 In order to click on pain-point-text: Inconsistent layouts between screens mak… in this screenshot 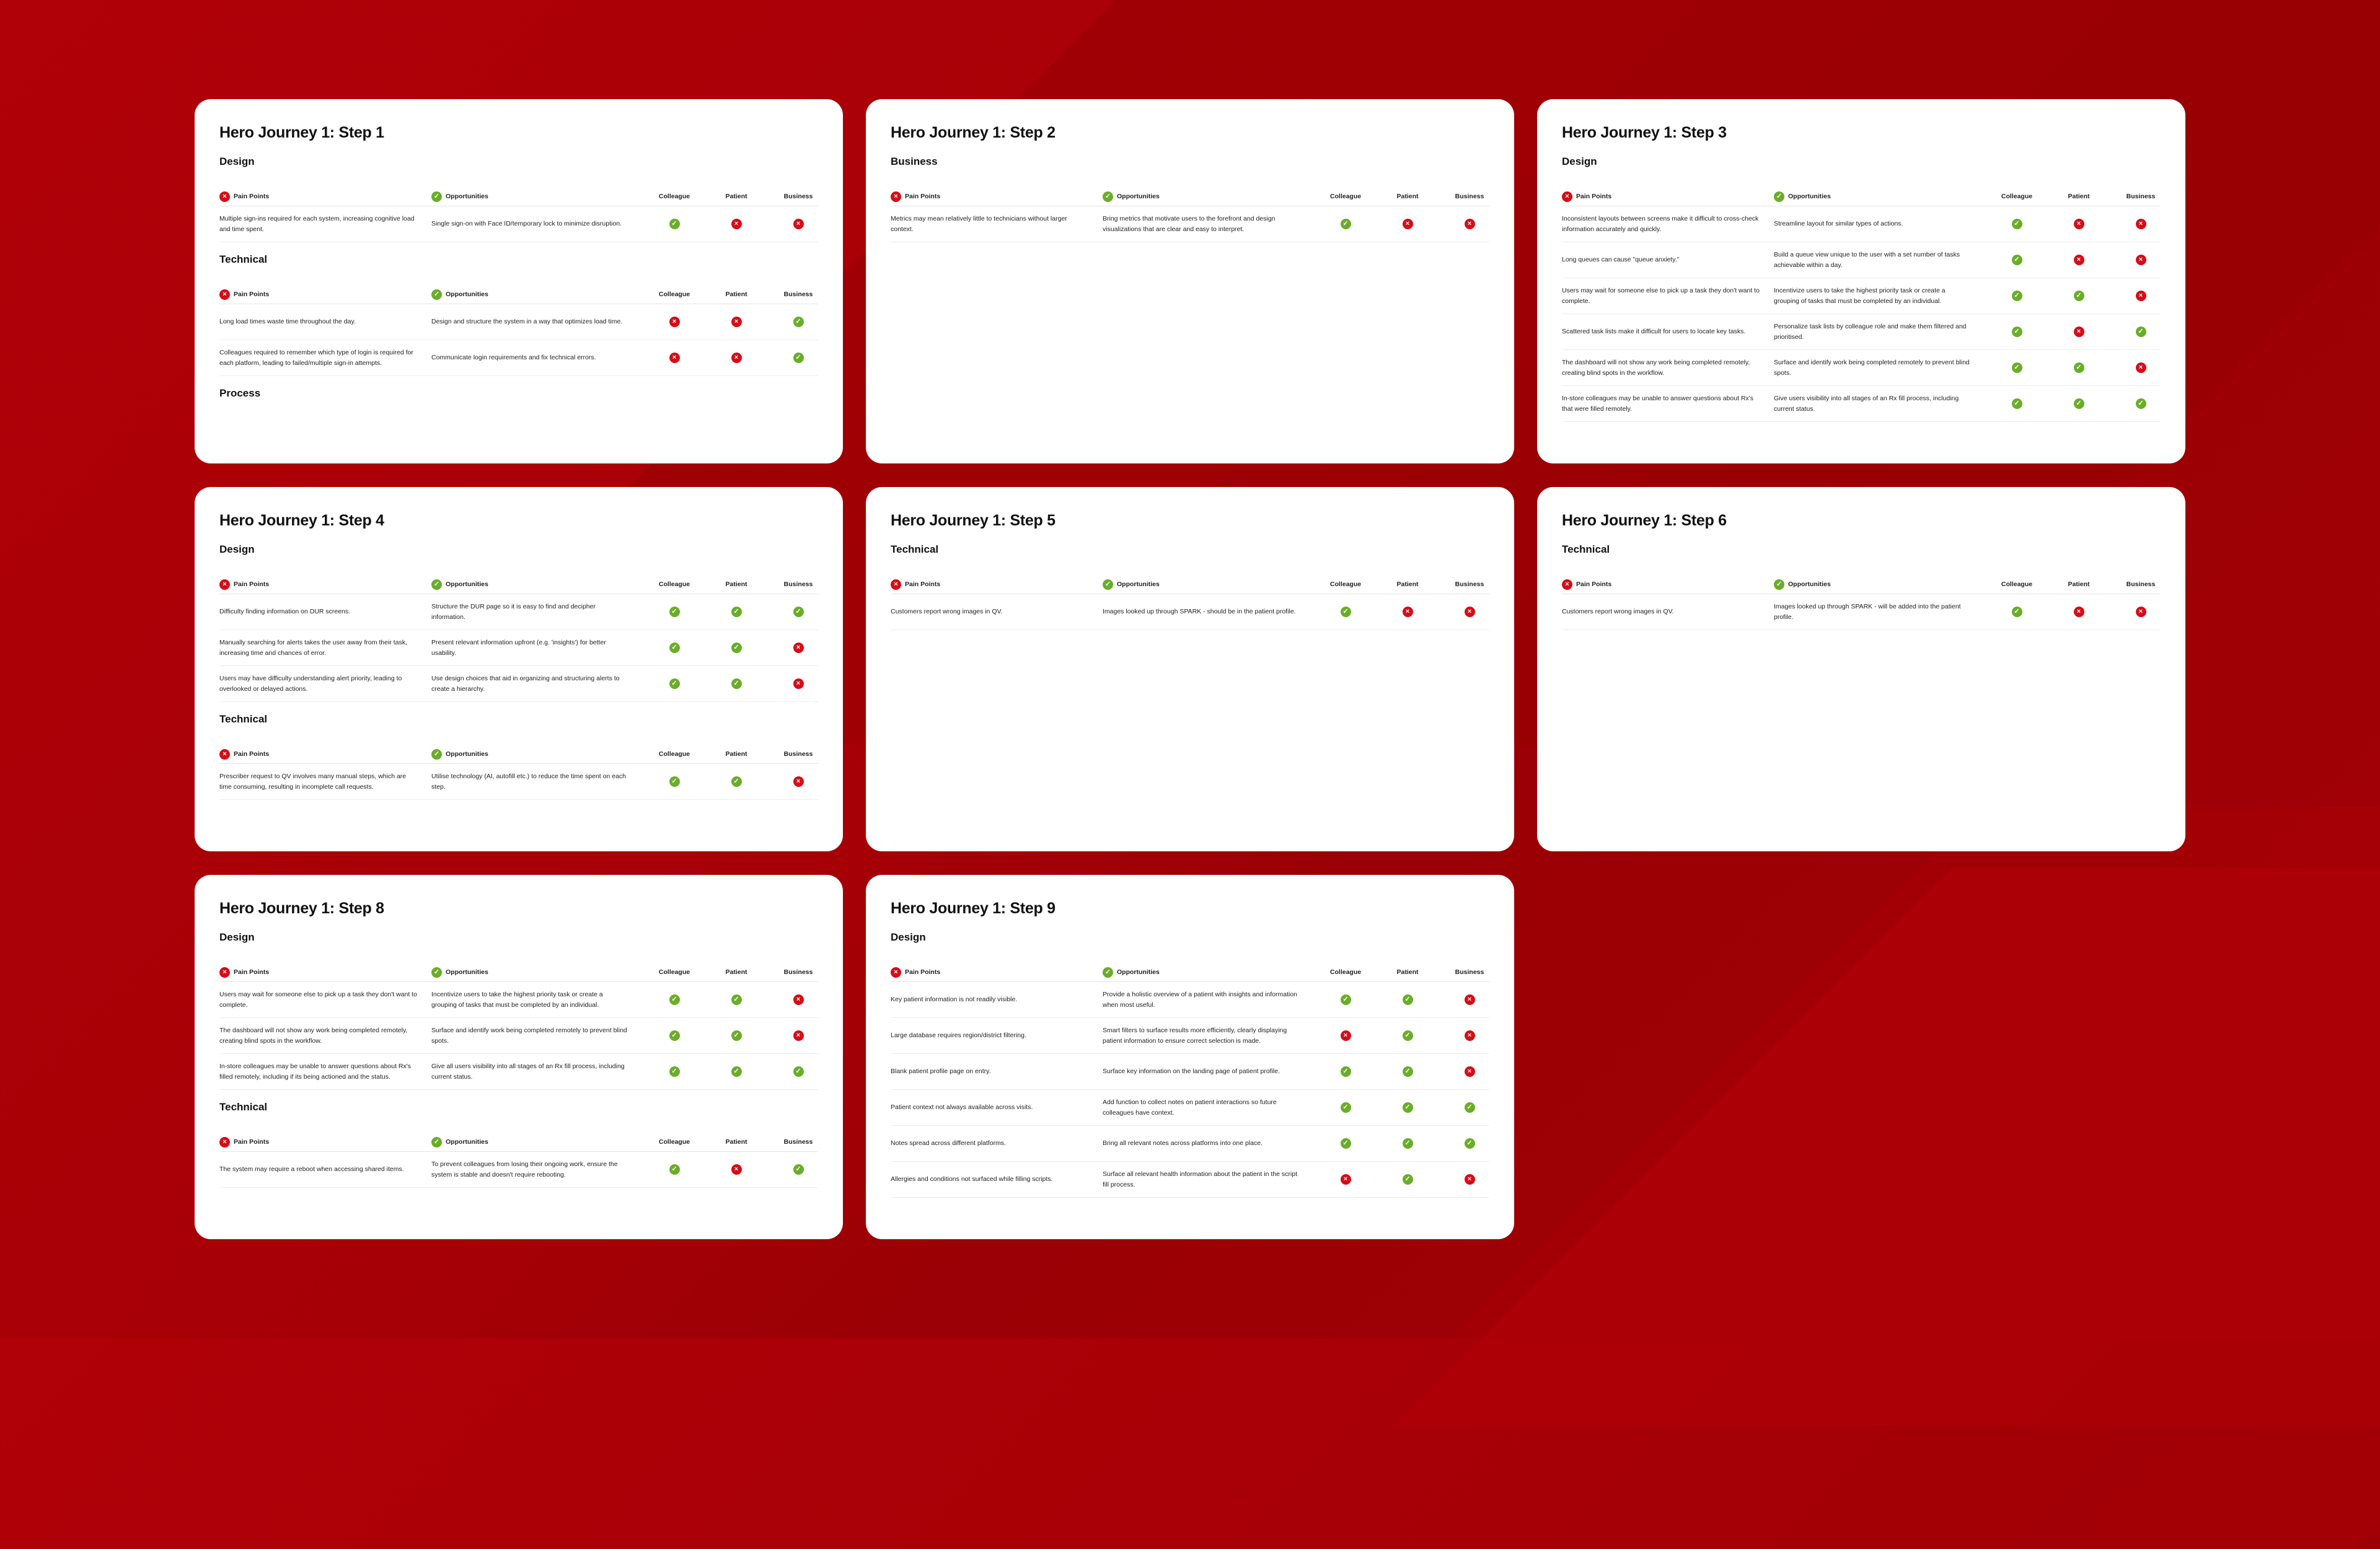, I will do `click(1660, 223)`.